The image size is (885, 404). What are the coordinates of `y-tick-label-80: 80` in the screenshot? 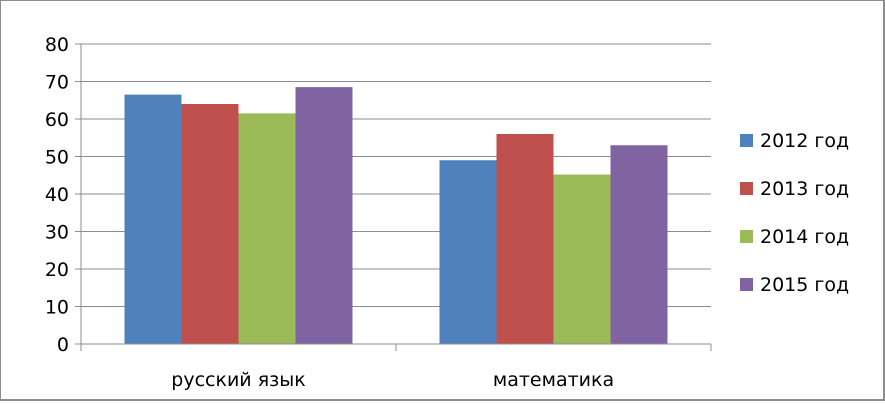 It's located at (57, 45).